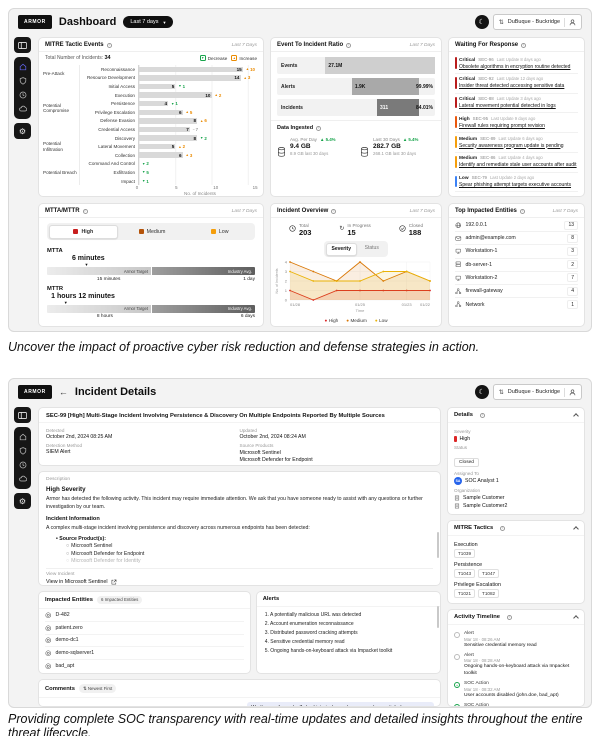  Describe the element at coordinates (356, 320) in the screenshot. I see `legend-medium: ● Medium` at that location.